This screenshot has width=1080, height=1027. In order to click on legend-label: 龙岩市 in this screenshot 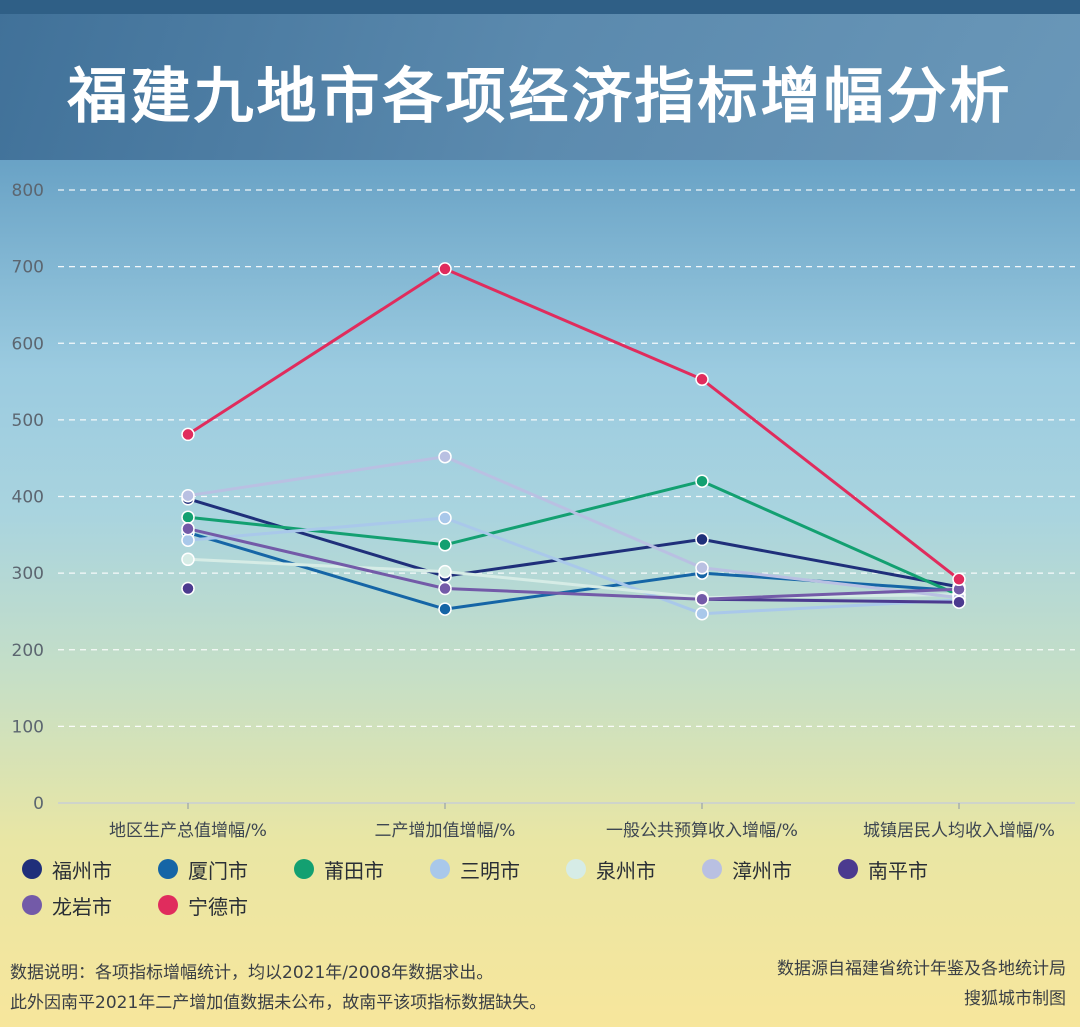, I will do `click(82, 906)`.